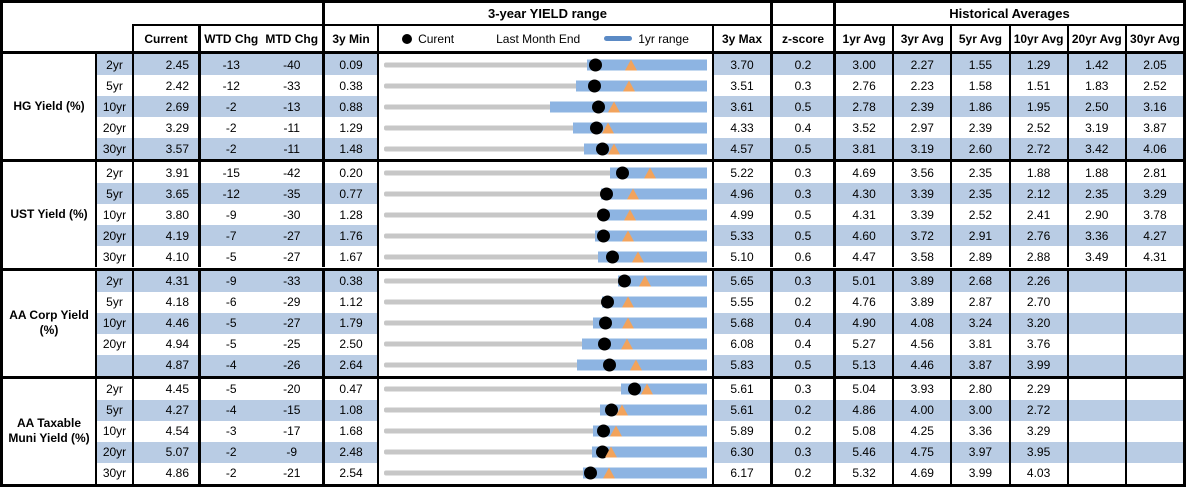  What do you see at coordinates (921, 194) in the screenshot?
I see `3yr-avg-value: 3.39` at bounding box center [921, 194].